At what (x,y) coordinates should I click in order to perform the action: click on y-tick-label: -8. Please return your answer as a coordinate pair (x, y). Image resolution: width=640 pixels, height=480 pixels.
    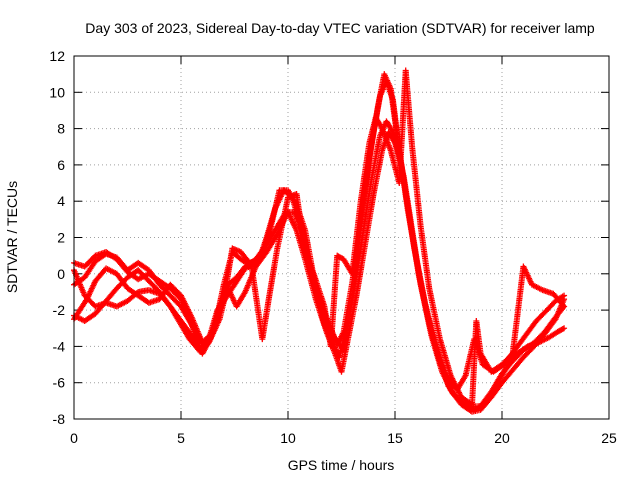
    Looking at the image, I should click on (59, 419).